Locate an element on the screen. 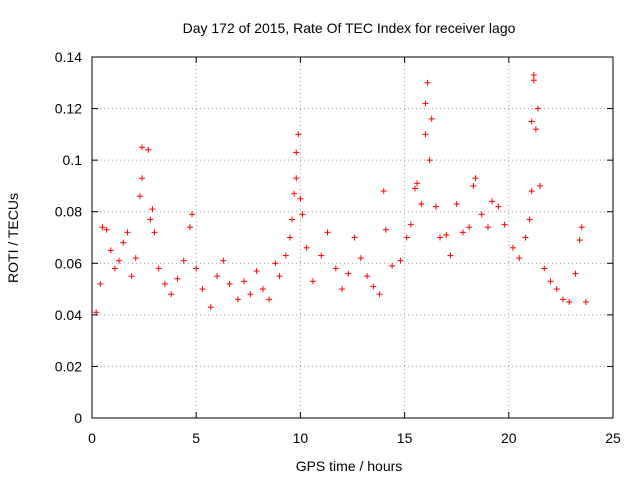 This screenshot has width=640, height=480. x-tick-label: 10 is located at coordinates (301, 438).